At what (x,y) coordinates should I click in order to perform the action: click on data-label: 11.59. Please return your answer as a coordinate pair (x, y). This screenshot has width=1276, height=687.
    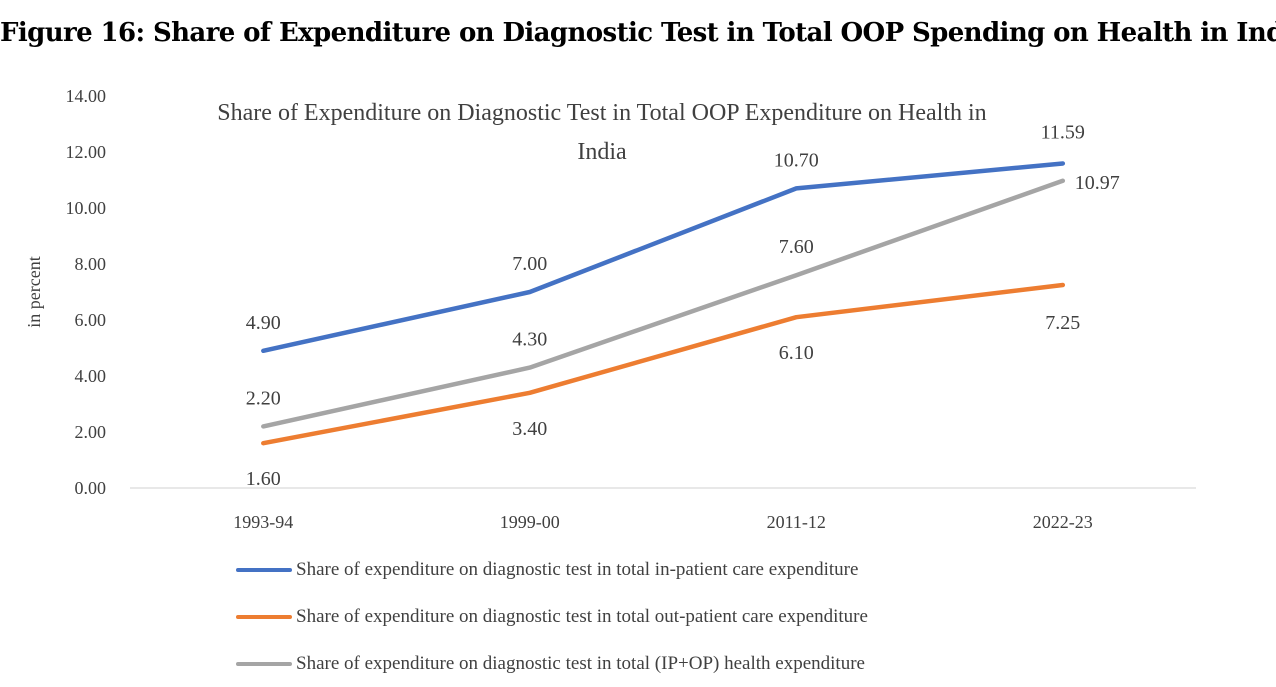
    Looking at the image, I should click on (1063, 132).